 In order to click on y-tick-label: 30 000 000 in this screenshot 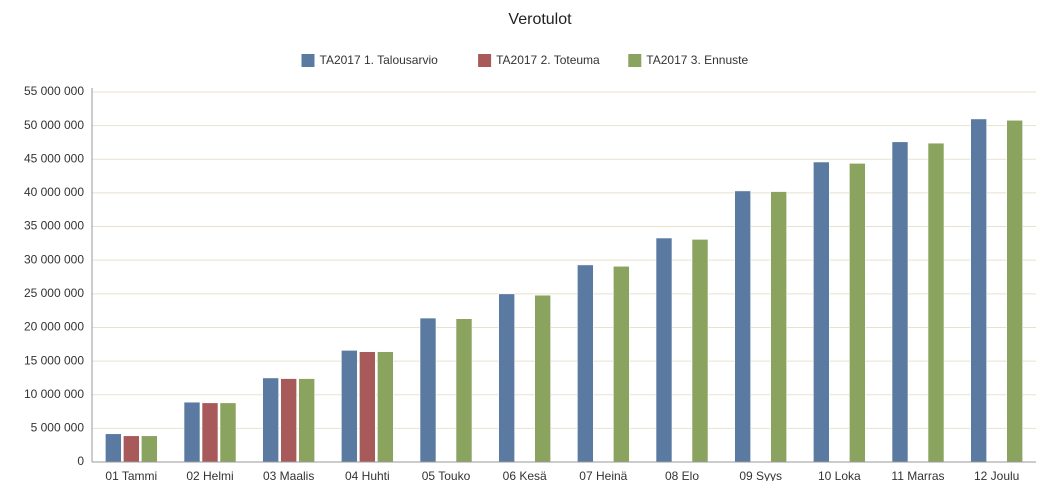, I will do `click(54, 259)`.